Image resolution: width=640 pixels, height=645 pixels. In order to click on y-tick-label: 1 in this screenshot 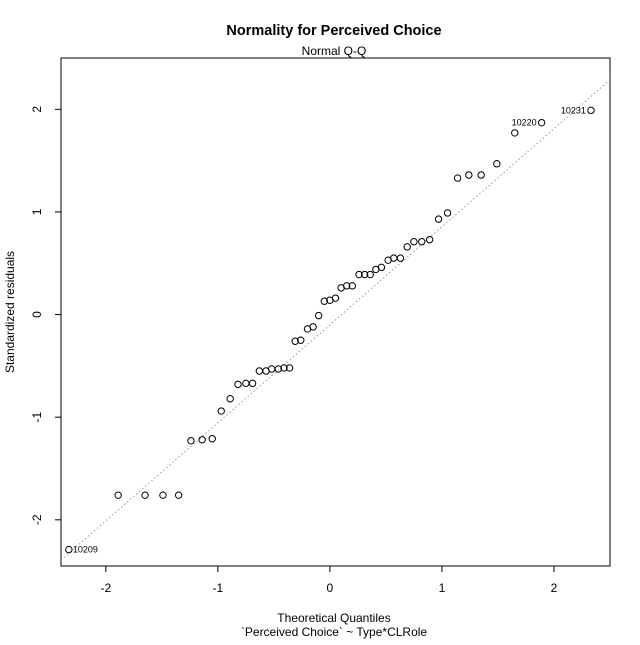, I will do `click(37, 211)`.